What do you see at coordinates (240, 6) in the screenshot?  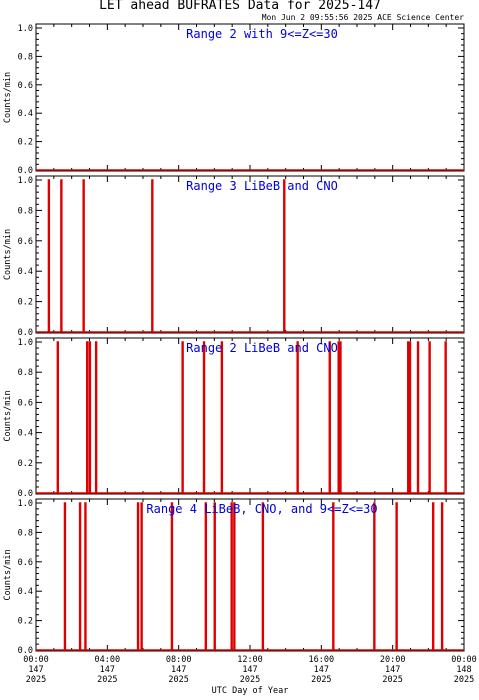 I see `chart-title: LET ahead BUFRATES Data for 2025-147` at bounding box center [240, 6].